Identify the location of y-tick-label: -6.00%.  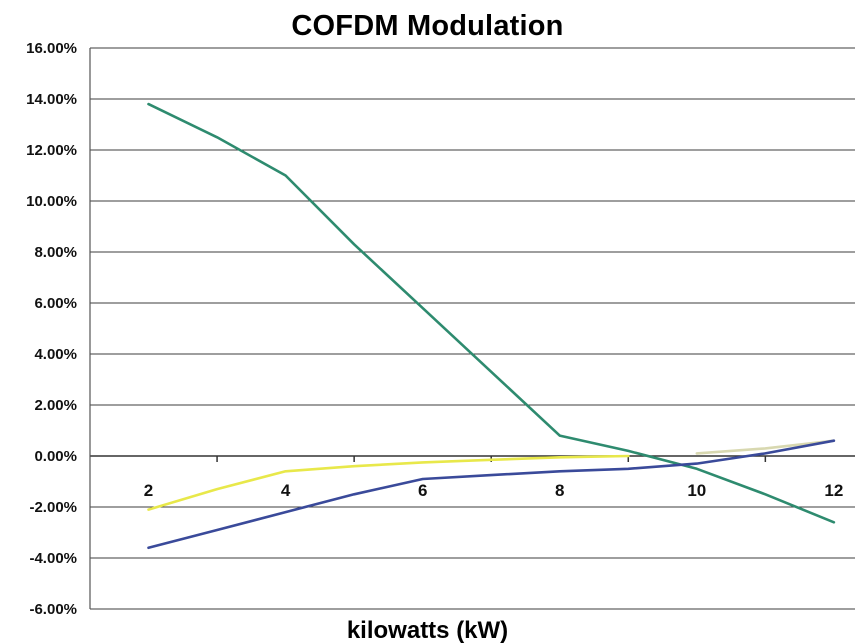
(53, 609).